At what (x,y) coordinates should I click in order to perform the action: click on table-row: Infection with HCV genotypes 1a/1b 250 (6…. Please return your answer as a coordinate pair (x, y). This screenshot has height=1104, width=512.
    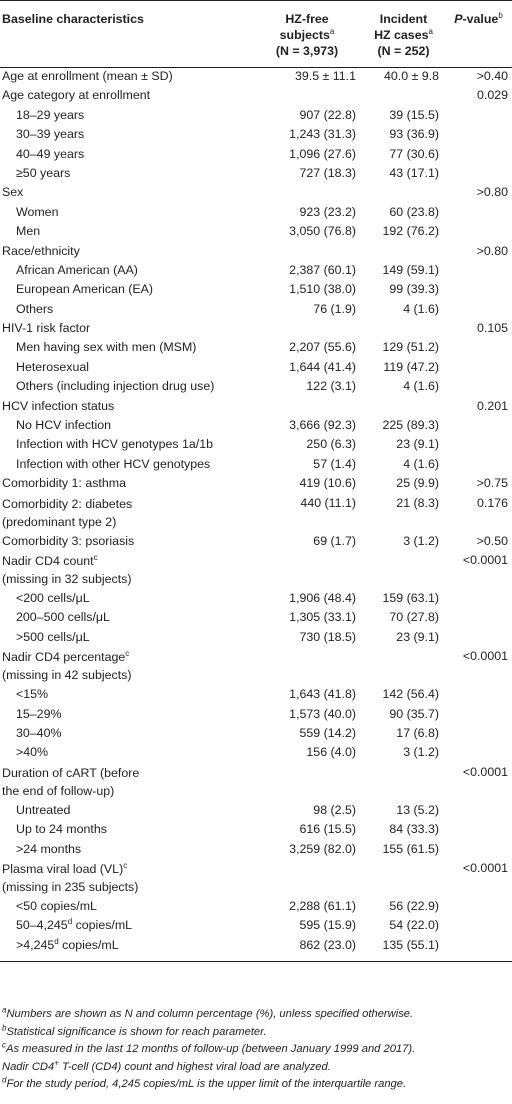
    Looking at the image, I should click on (256, 445).